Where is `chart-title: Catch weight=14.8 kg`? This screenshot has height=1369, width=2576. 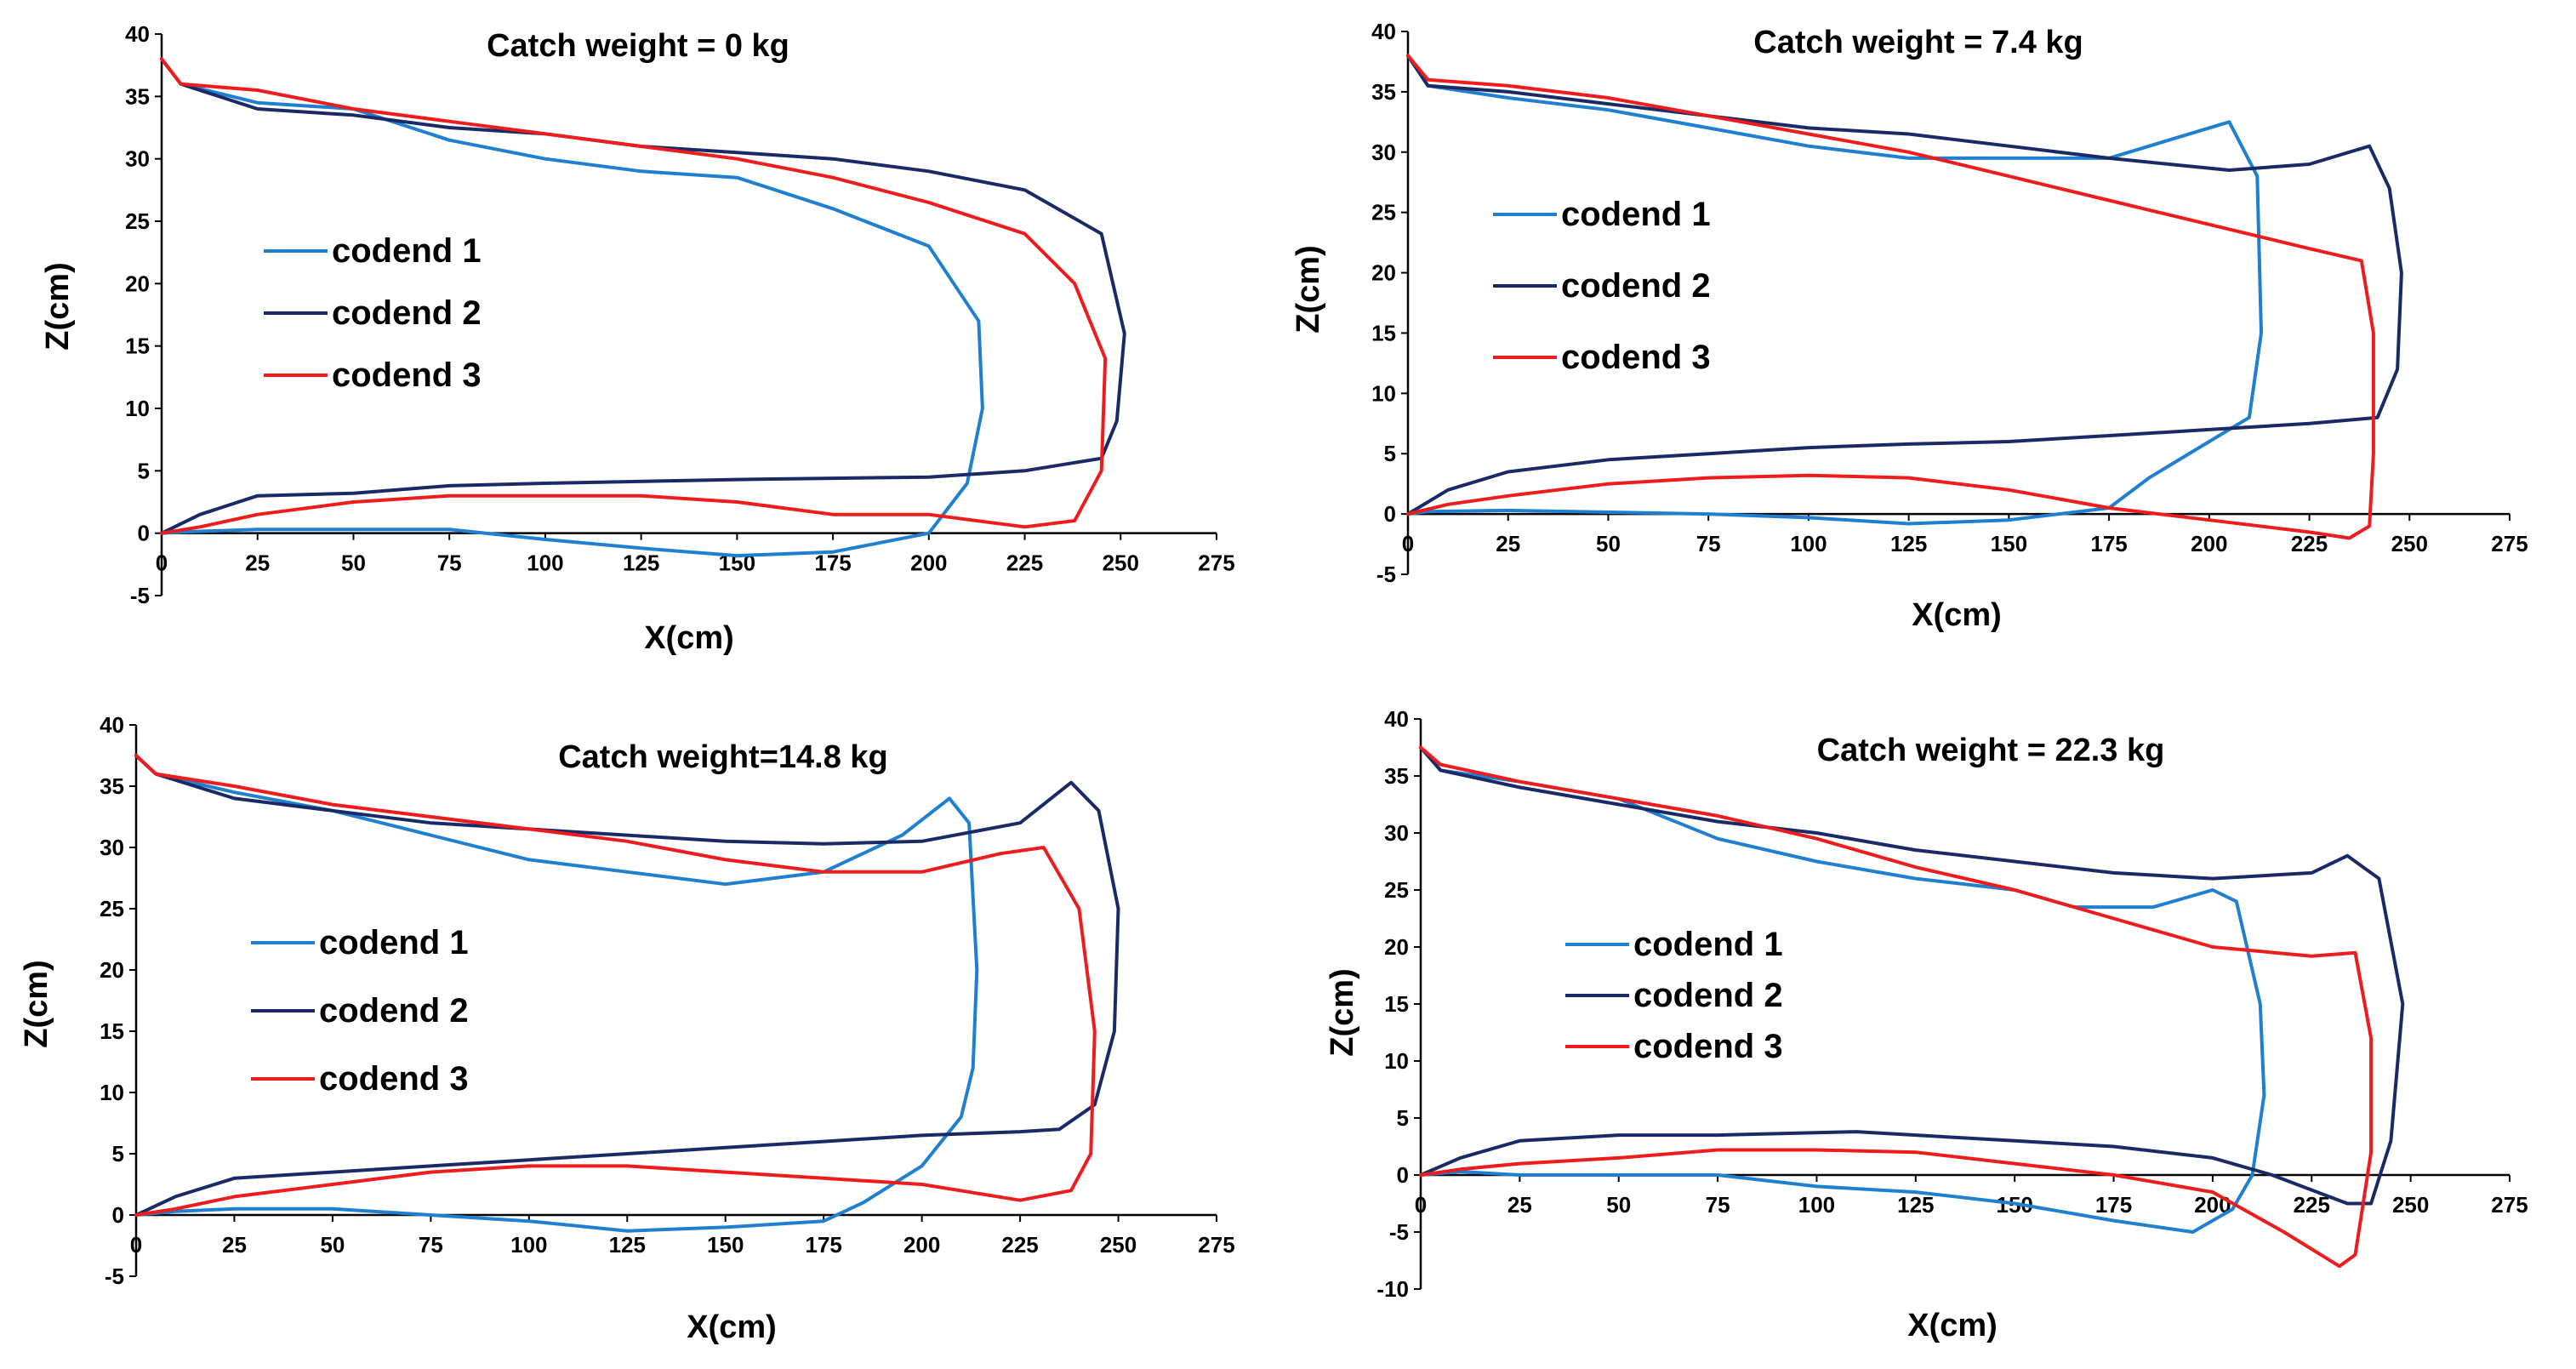 chart-title: Catch weight=14.8 kg is located at coordinates (723, 757).